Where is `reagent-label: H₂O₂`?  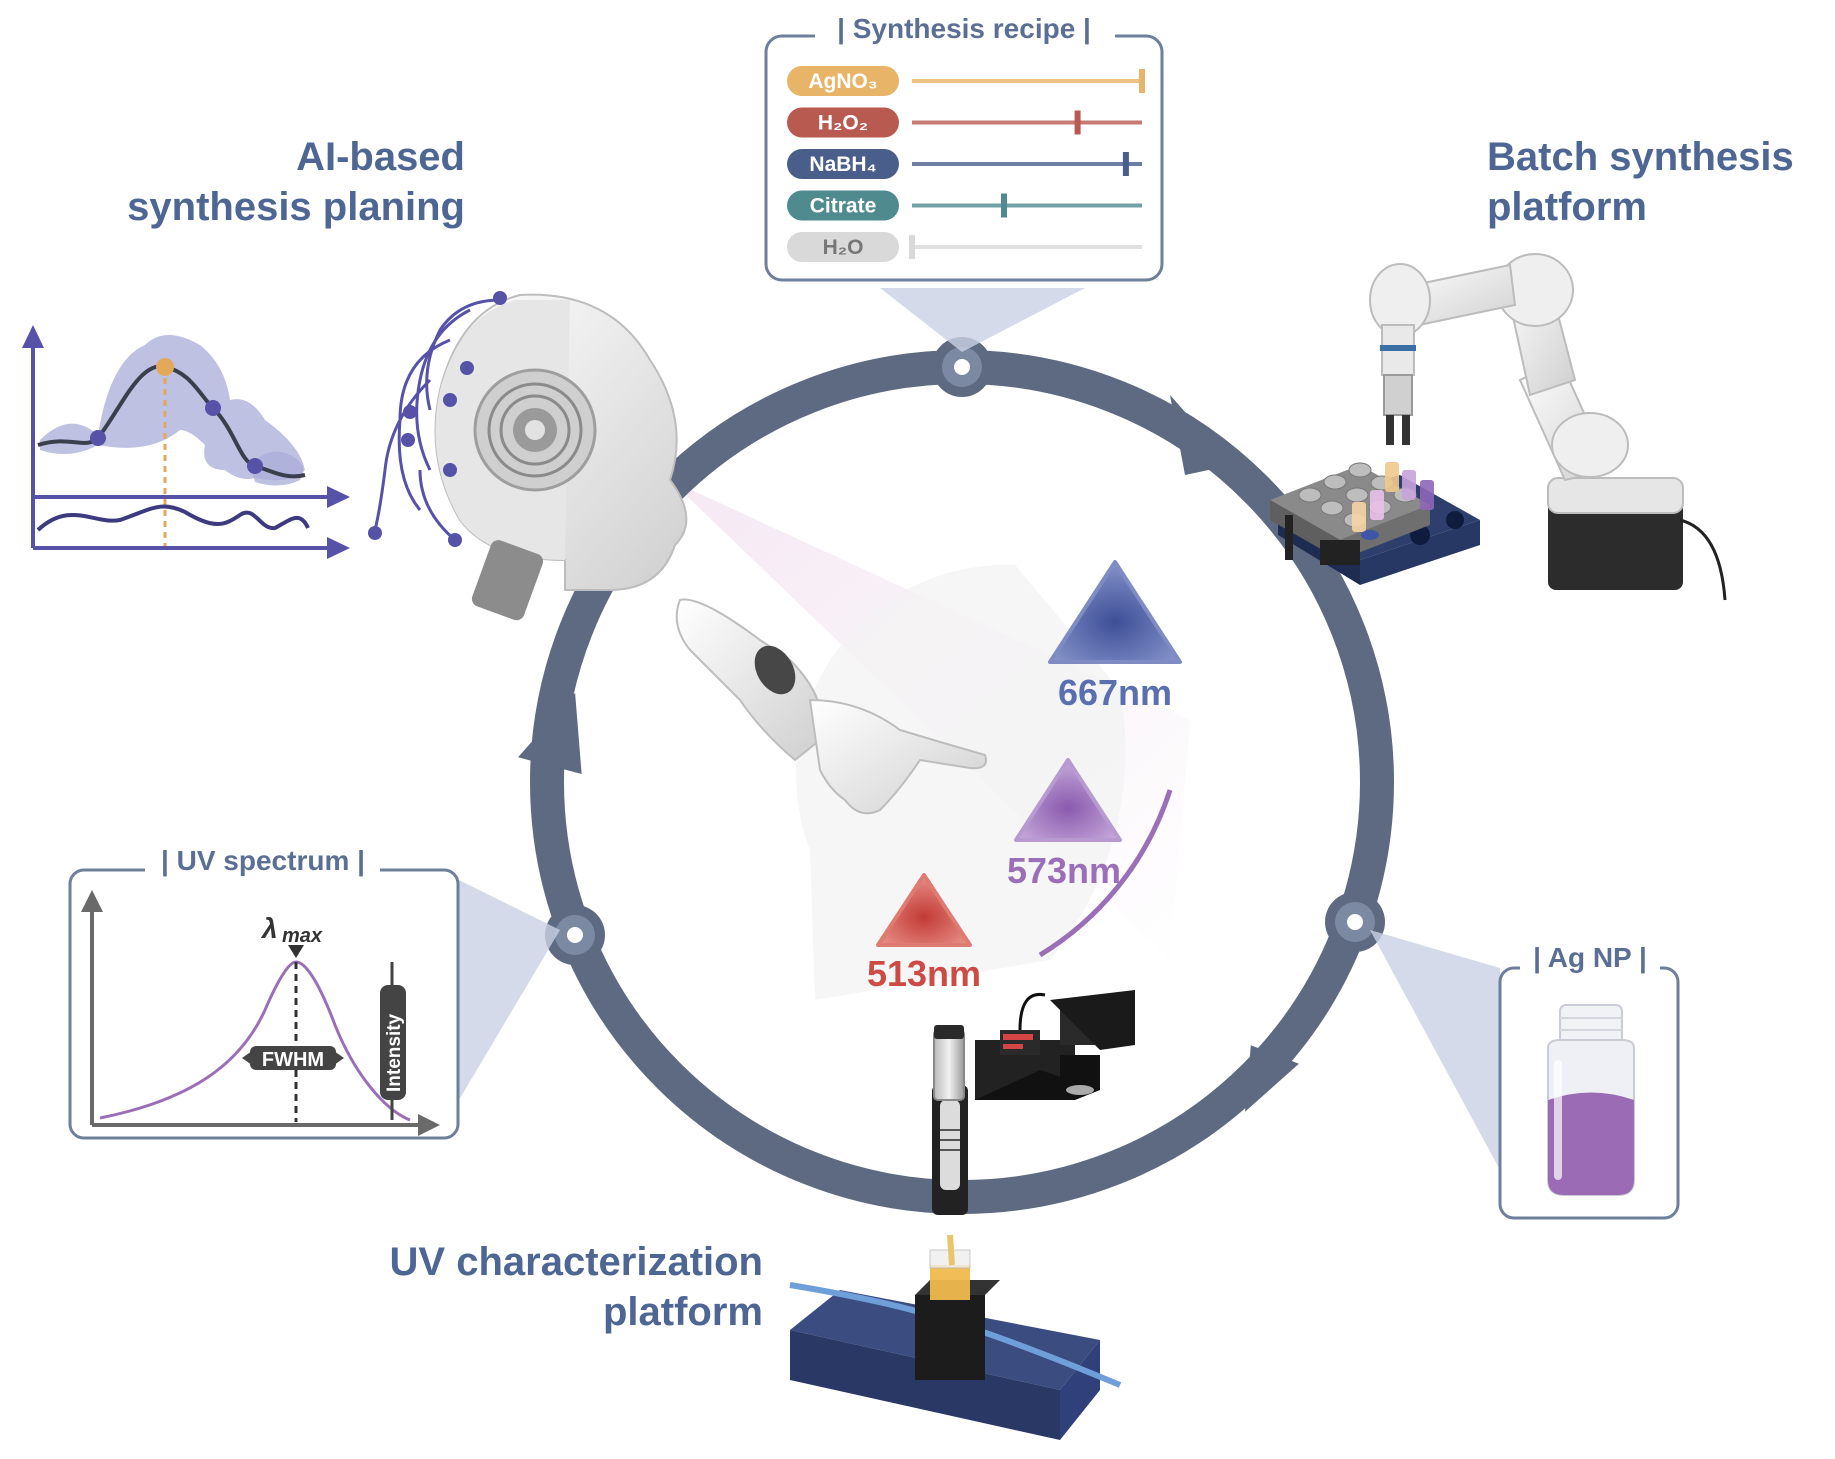 reagent-label: H₂O₂ is located at coordinates (843, 123).